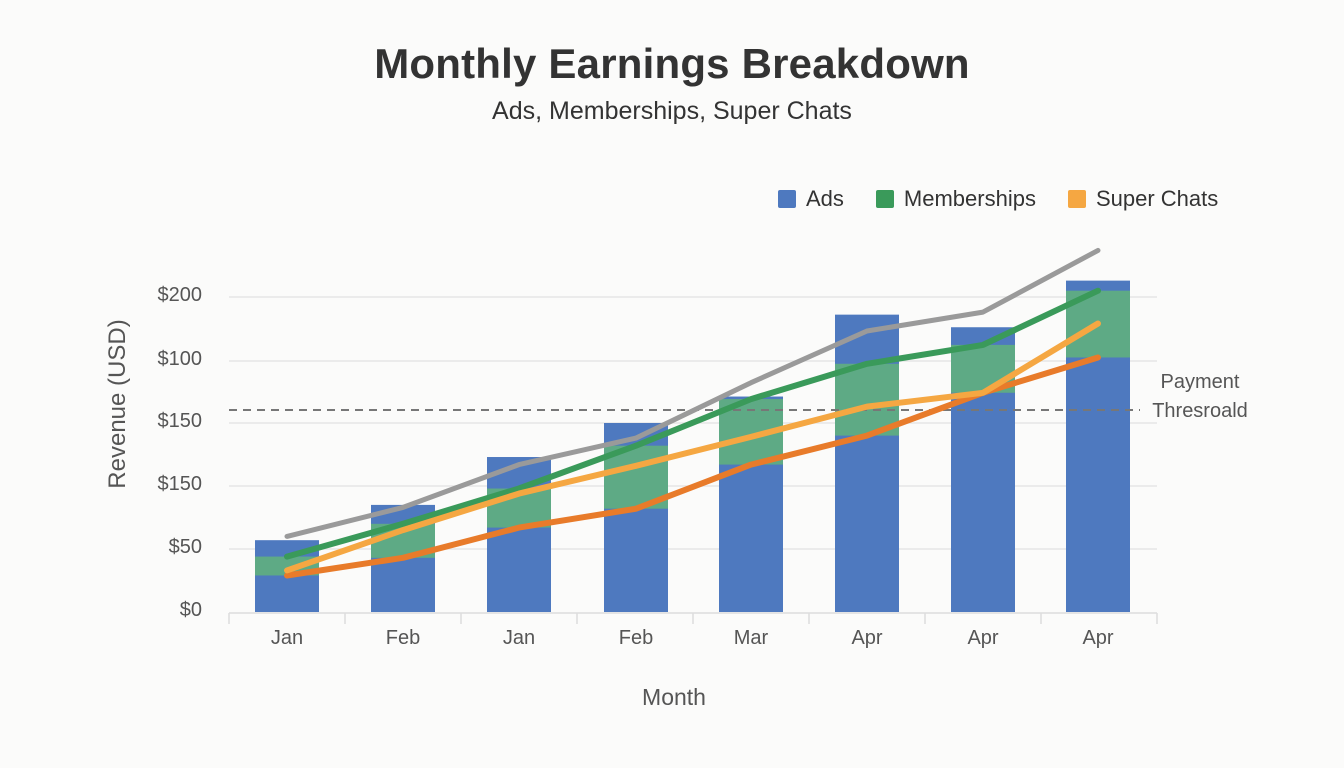 Image resolution: width=1344 pixels, height=768 pixels. I want to click on legend-item-super-chats: Super Chats, so click(1143, 199).